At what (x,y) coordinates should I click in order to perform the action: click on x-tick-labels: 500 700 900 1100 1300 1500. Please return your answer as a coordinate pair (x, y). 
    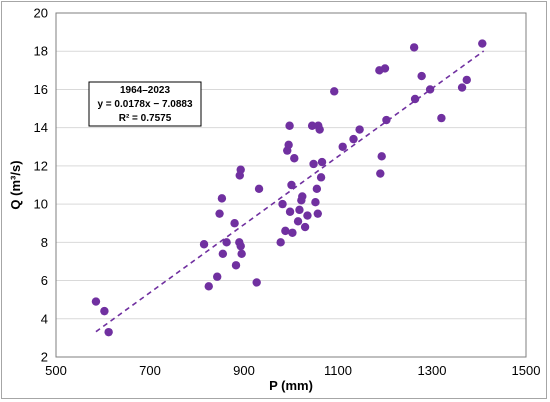
    Looking at the image, I should click on (292, 370).